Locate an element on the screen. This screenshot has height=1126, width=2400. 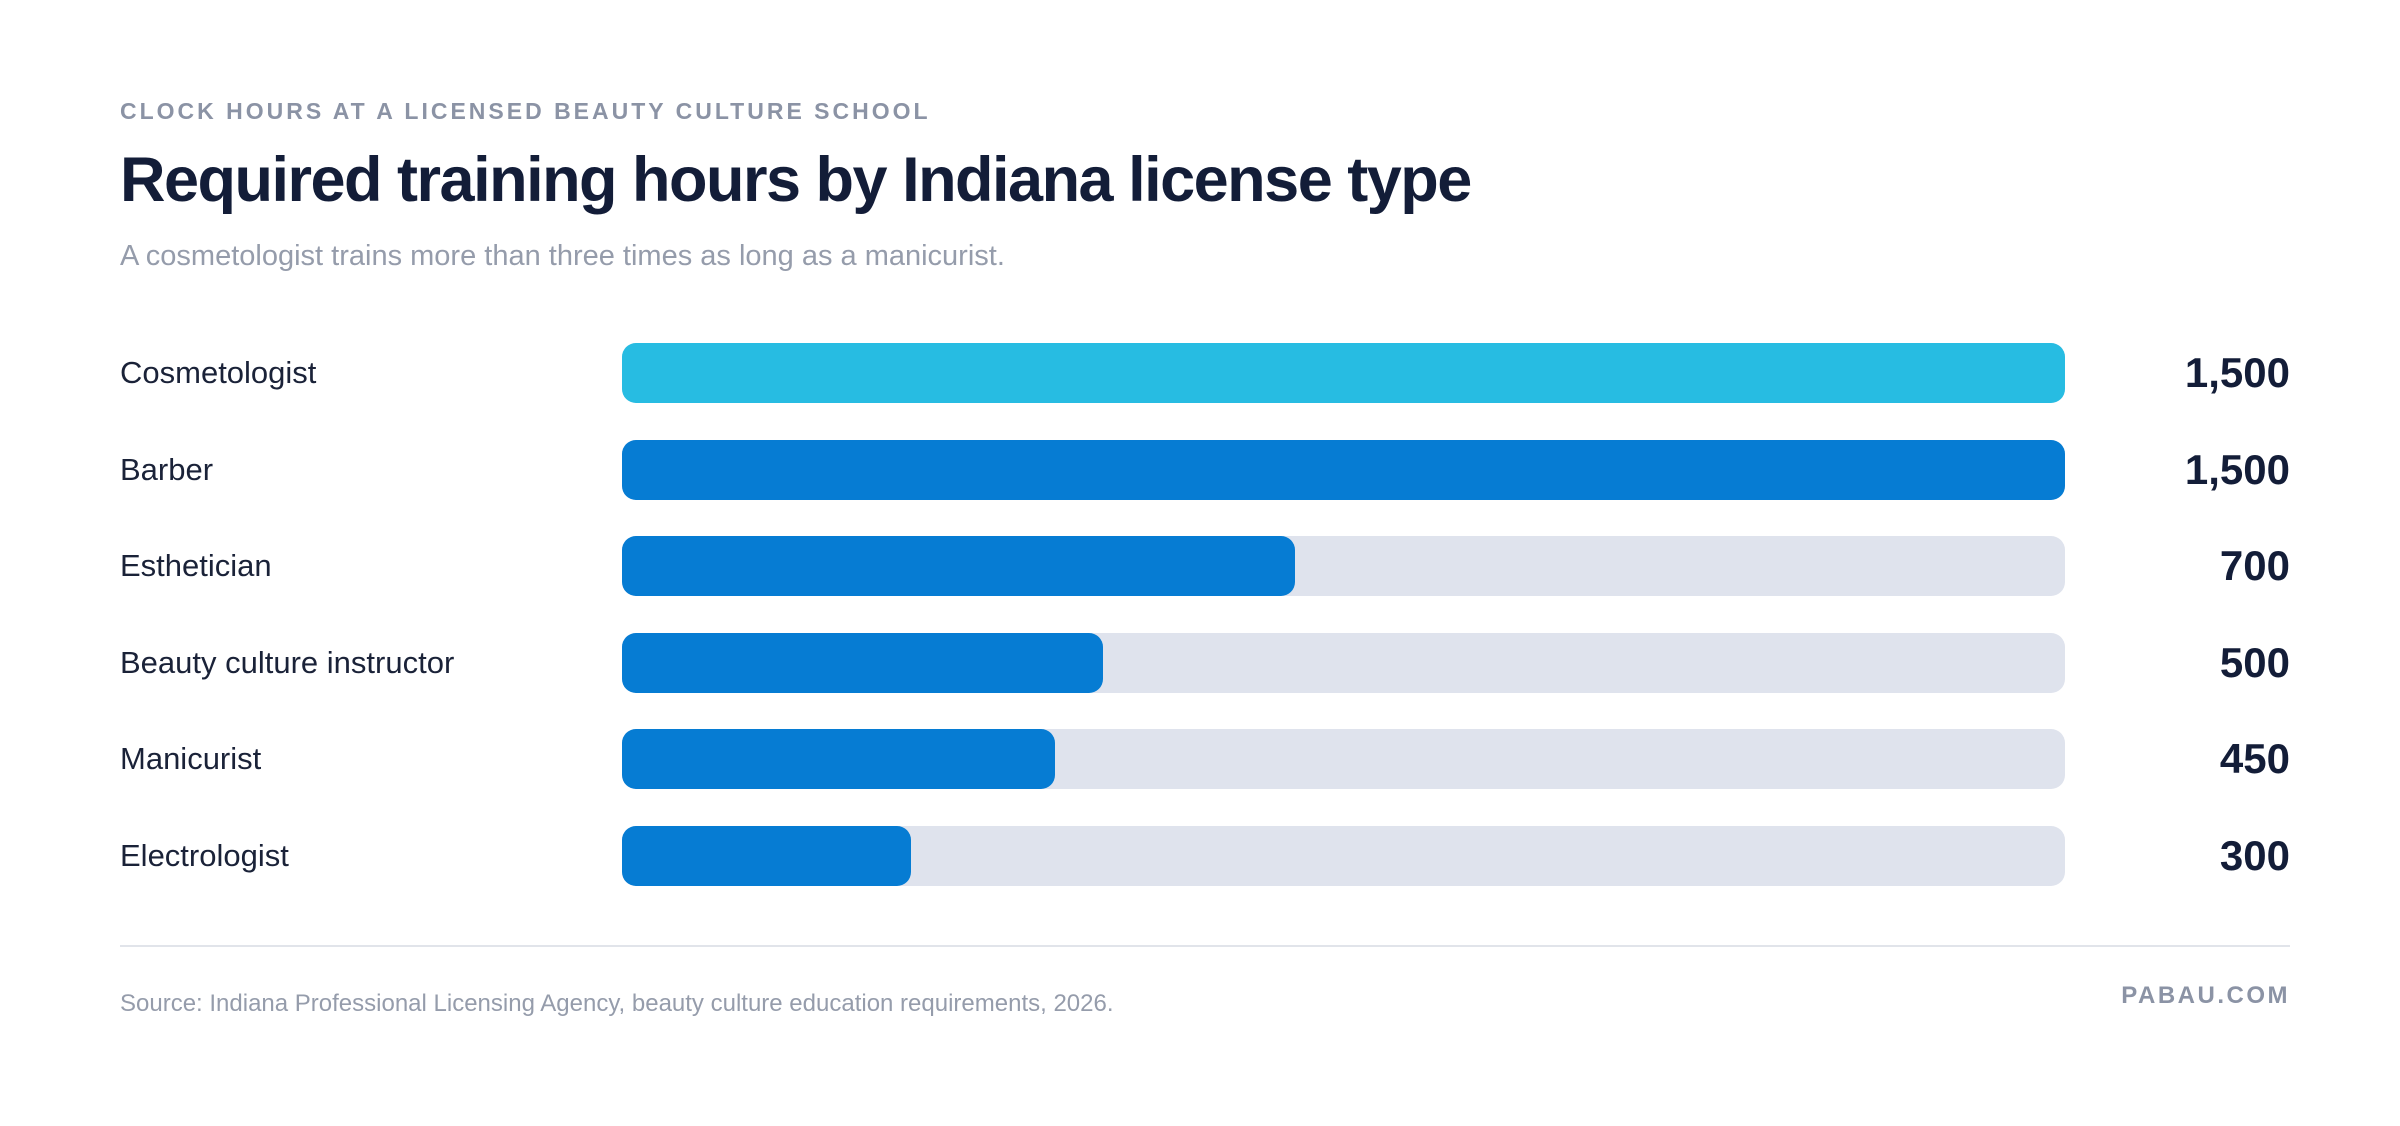
value-label: 700 is located at coordinates (2254, 565).